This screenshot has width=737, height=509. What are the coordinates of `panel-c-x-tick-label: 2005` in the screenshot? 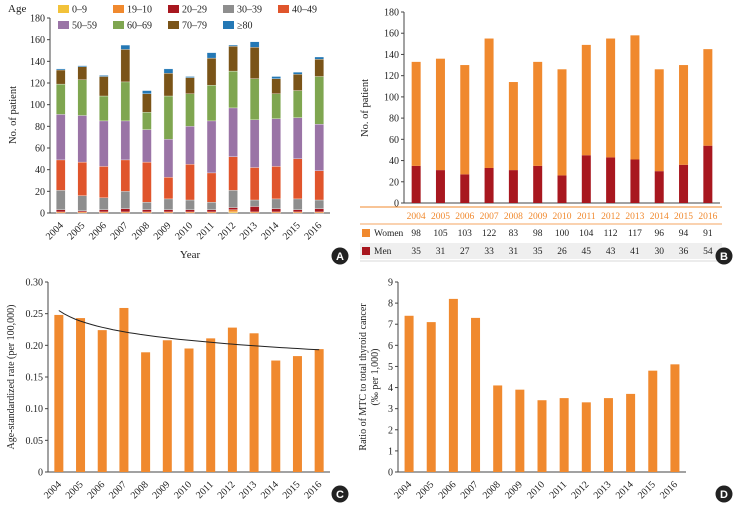 It's located at (75, 490).